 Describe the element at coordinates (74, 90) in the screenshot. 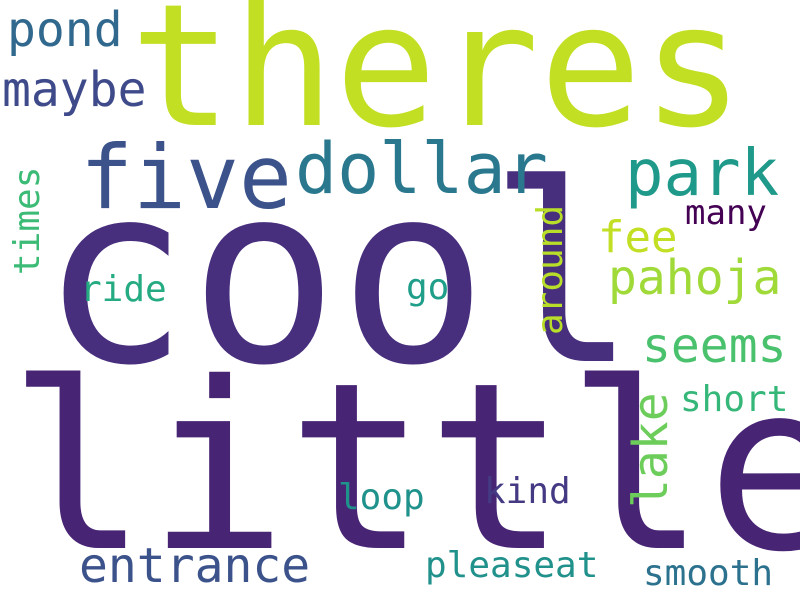

I see `word-maybe: maybe` at that location.